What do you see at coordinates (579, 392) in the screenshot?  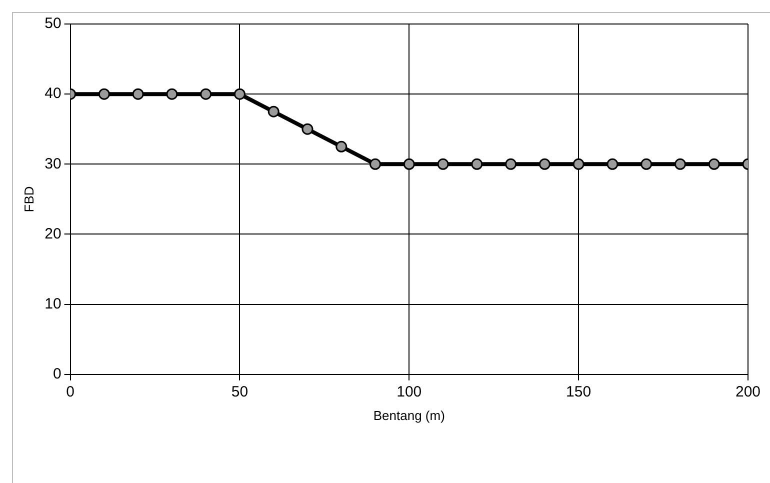 I see `x-tick-label: 150` at bounding box center [579, 392].